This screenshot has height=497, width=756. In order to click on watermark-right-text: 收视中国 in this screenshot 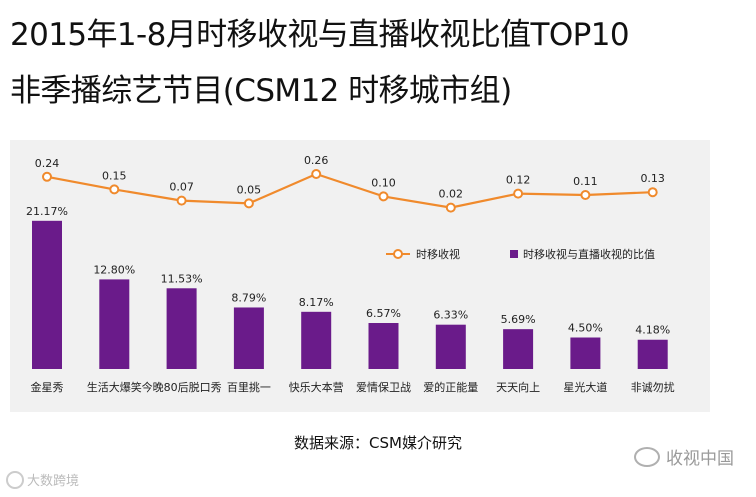, I will do `click(700, 459)`.